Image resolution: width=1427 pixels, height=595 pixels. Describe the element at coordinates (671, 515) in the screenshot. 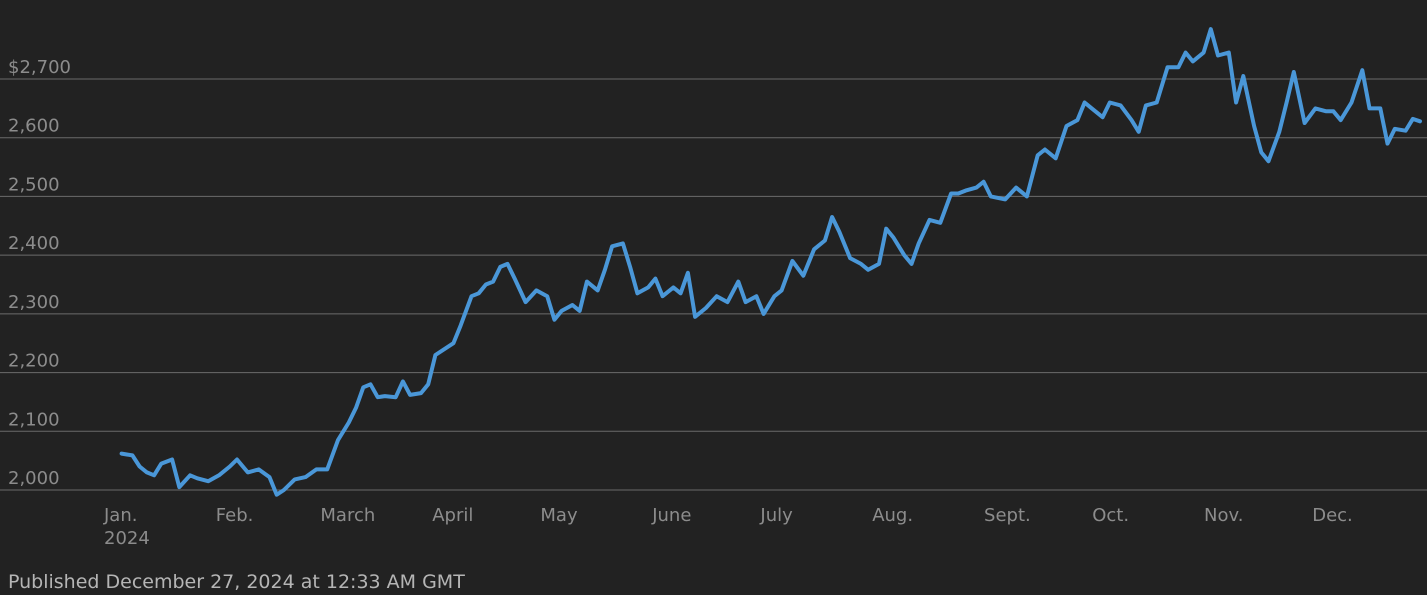

I see `x-tick-label: June` at that location.